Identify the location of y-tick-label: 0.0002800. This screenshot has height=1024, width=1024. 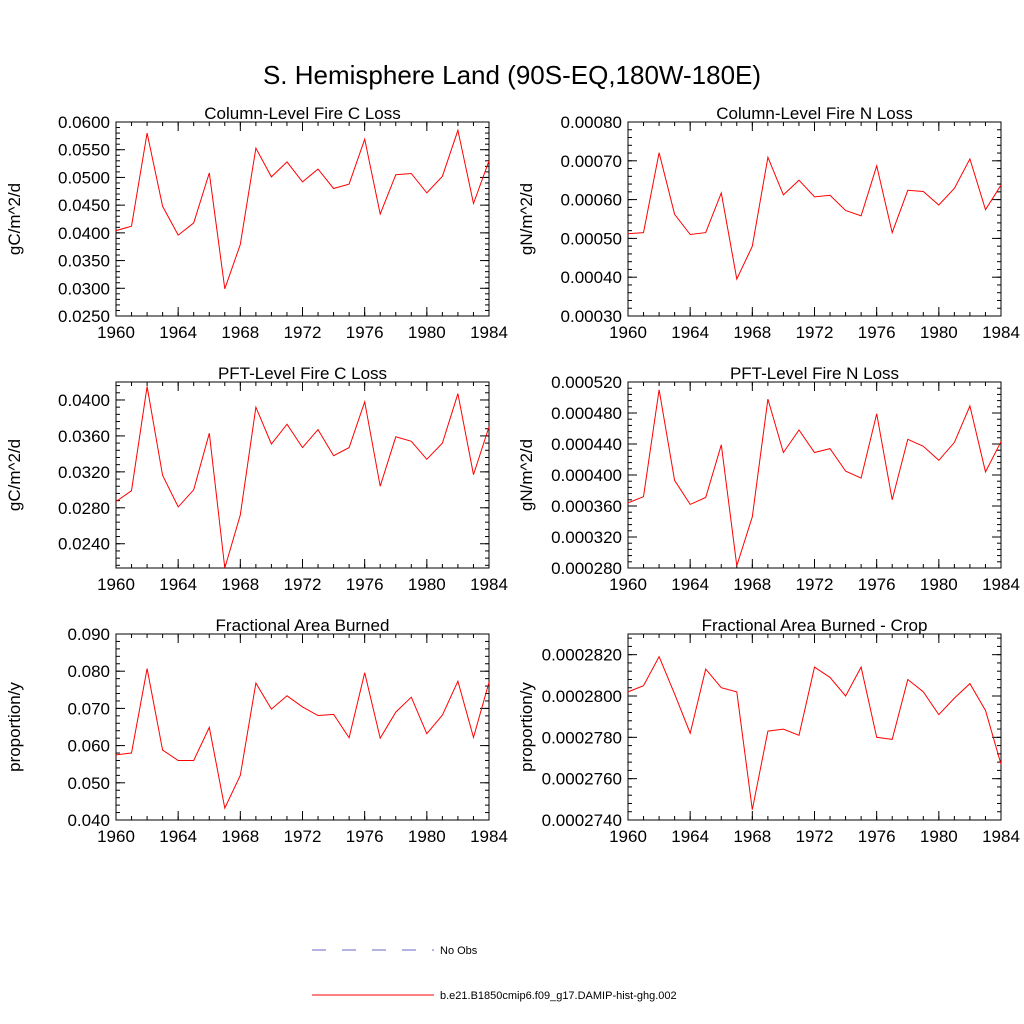
(582, 696).